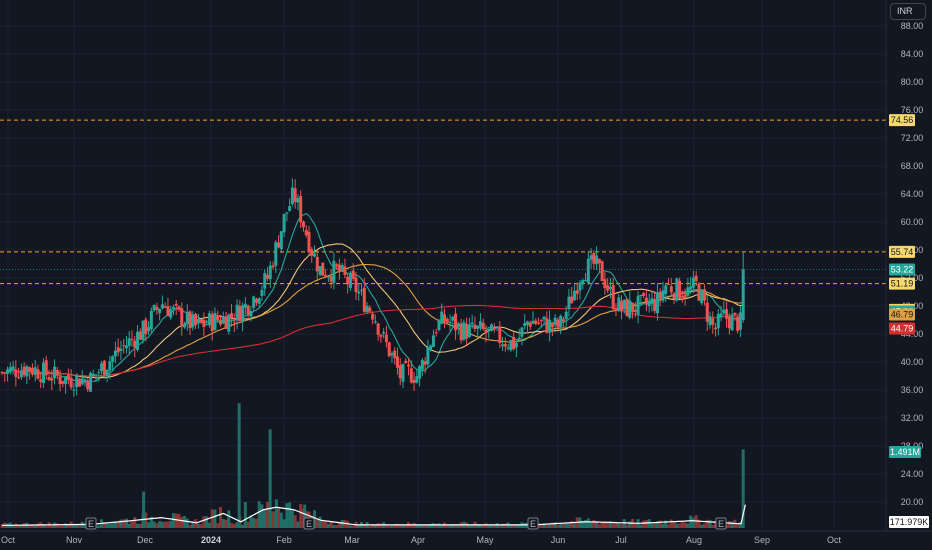  What do you see at coordinates (902, 269) in the screenshot?
I see `last-price-badge-text: 53.22` at bounding box center [902, 269].